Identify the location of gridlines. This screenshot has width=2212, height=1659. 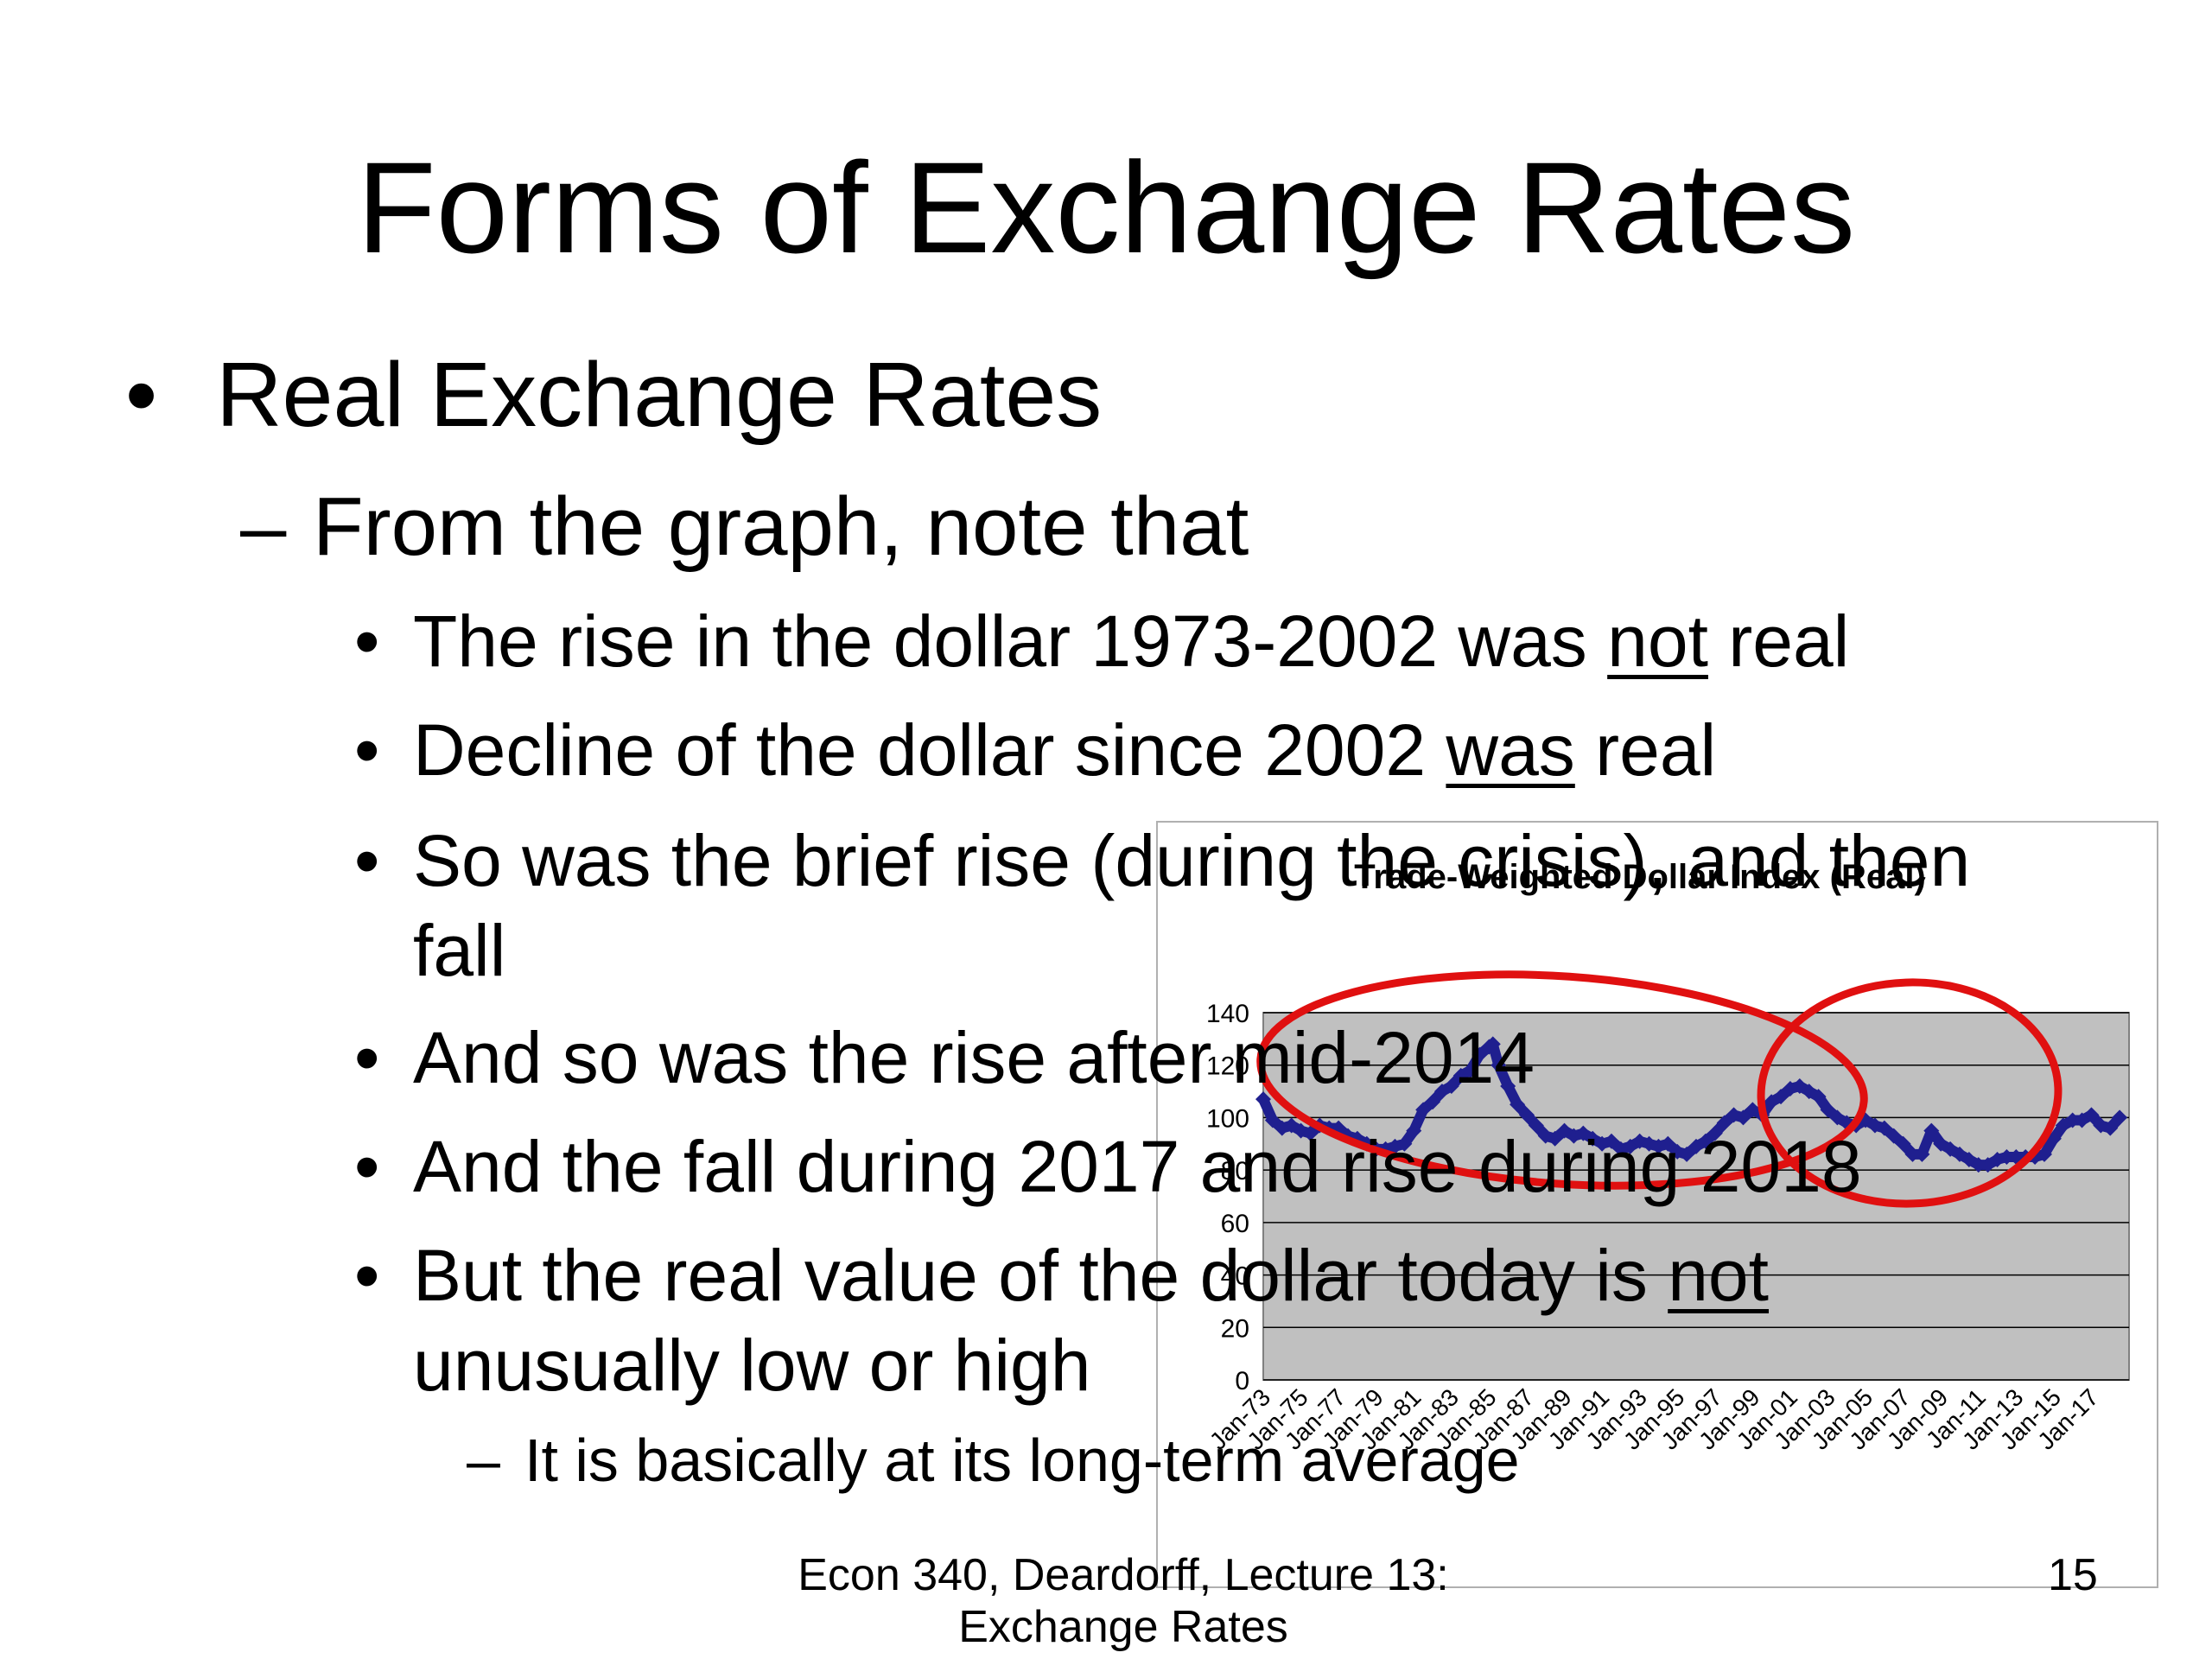
(1696, 1196).